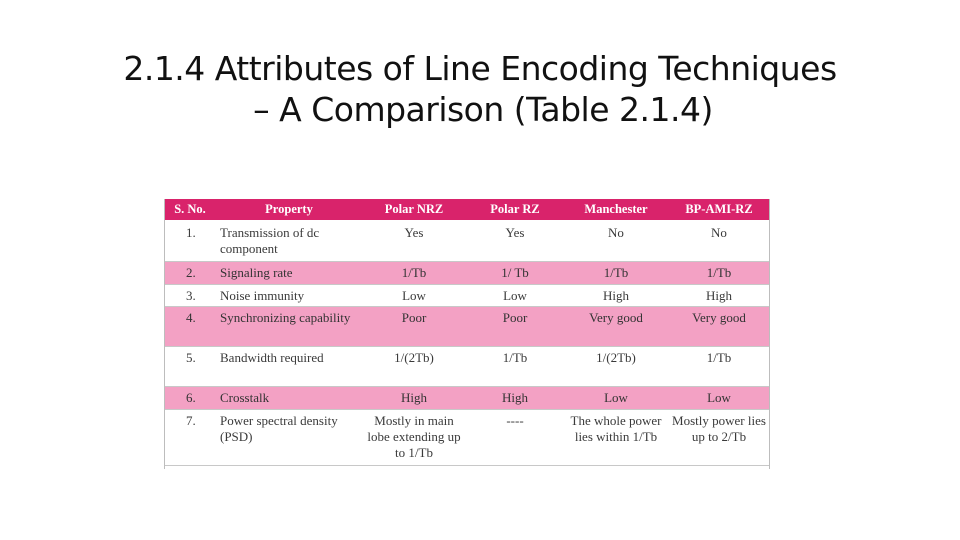  I want to click on cell-manchester: No, so click(616, 241).